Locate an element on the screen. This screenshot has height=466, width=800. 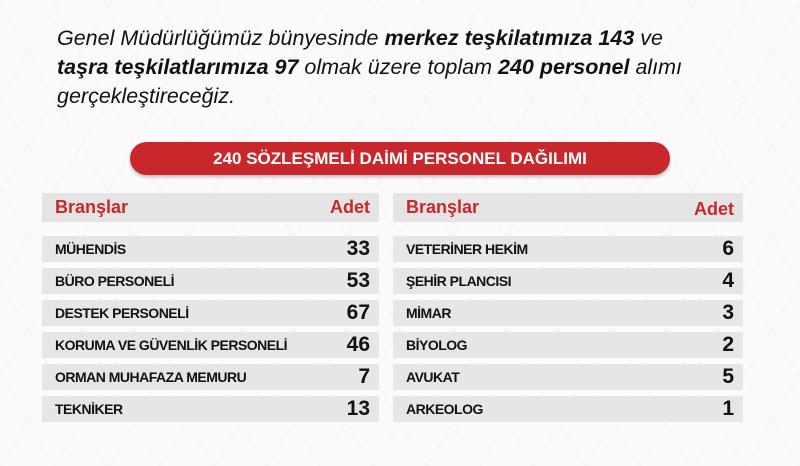
branch-name: BÜRO PERSONELİ is located at coordinates (115, 281).